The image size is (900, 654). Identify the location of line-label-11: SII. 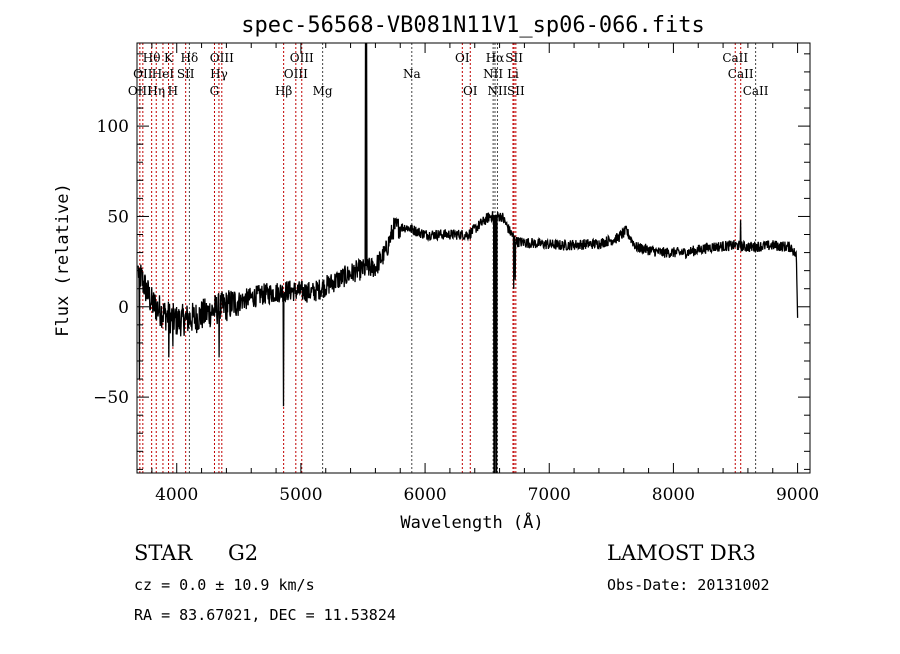
(186, 74).